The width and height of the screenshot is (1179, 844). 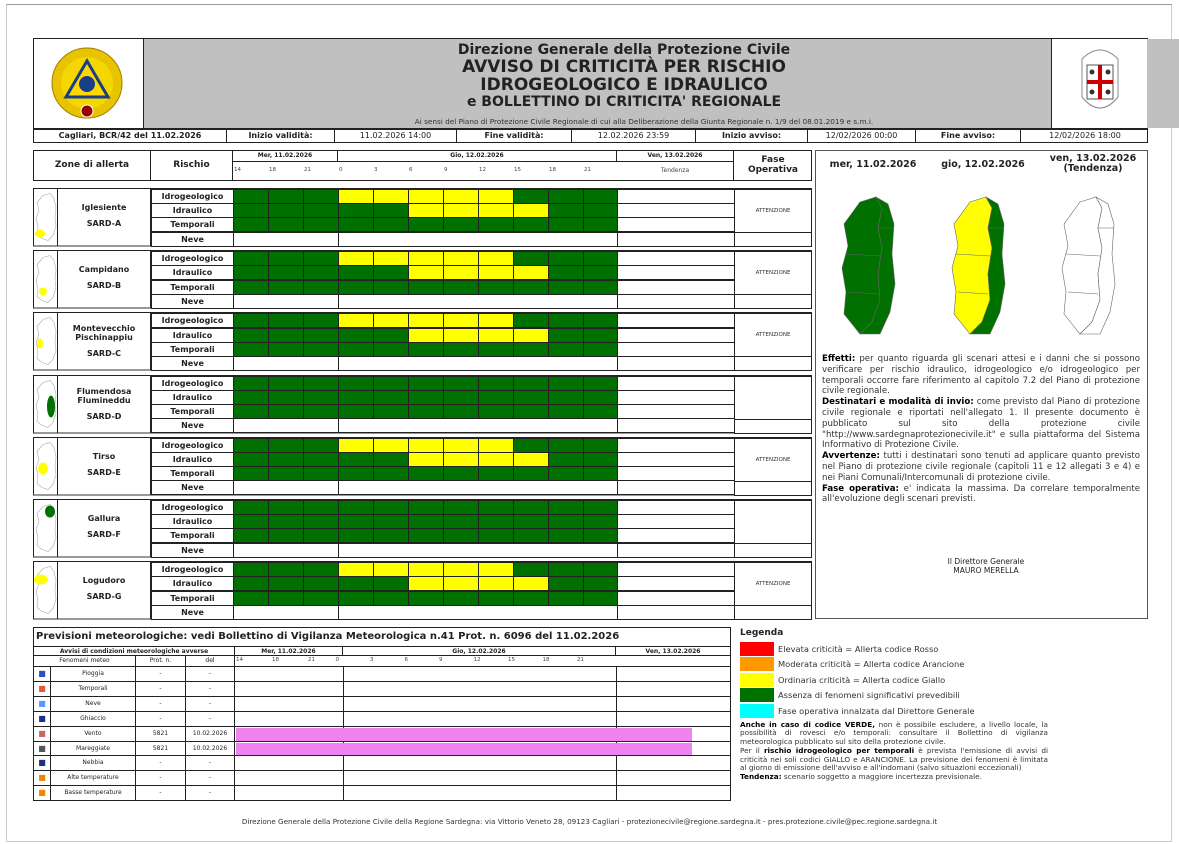 I want to click on legend-swatch, so click(x=757, y=710).